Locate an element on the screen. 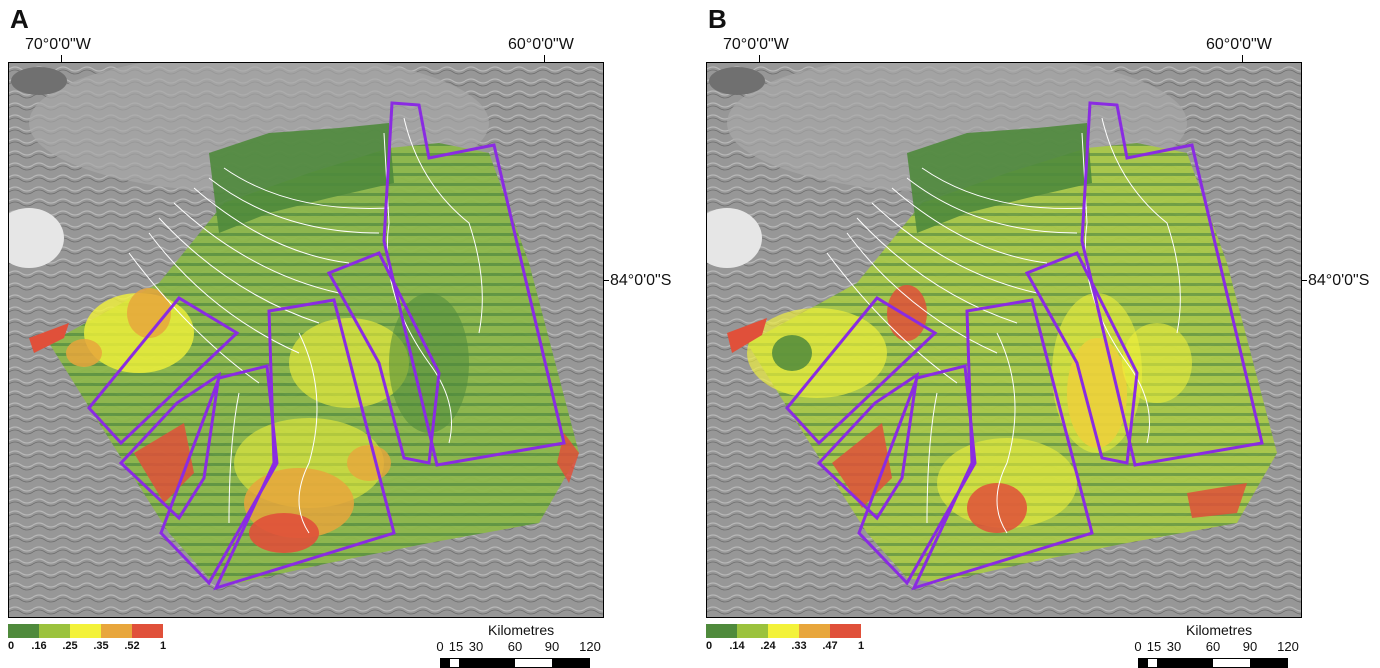  legend-tick-label: .47 is located at coordinates (830, 646).